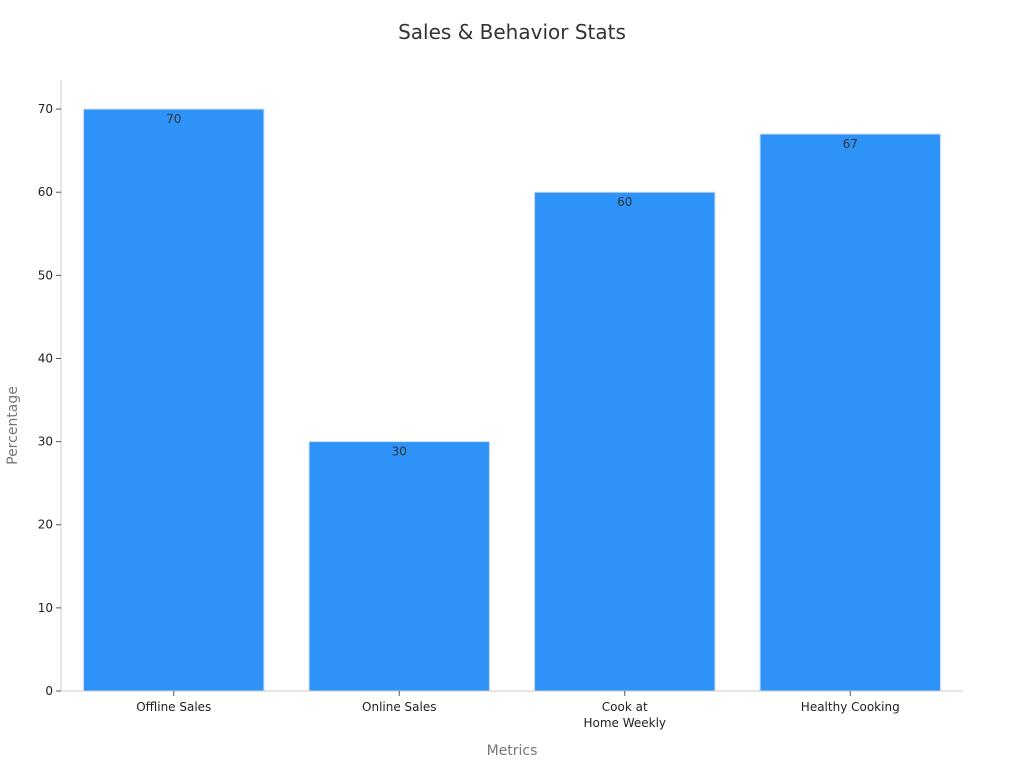 This screenshot has height=768, width=1024. Describe the element at coordinates (45, 525) in the screenshot. I see `y-tick-label-2: 20` at that location.